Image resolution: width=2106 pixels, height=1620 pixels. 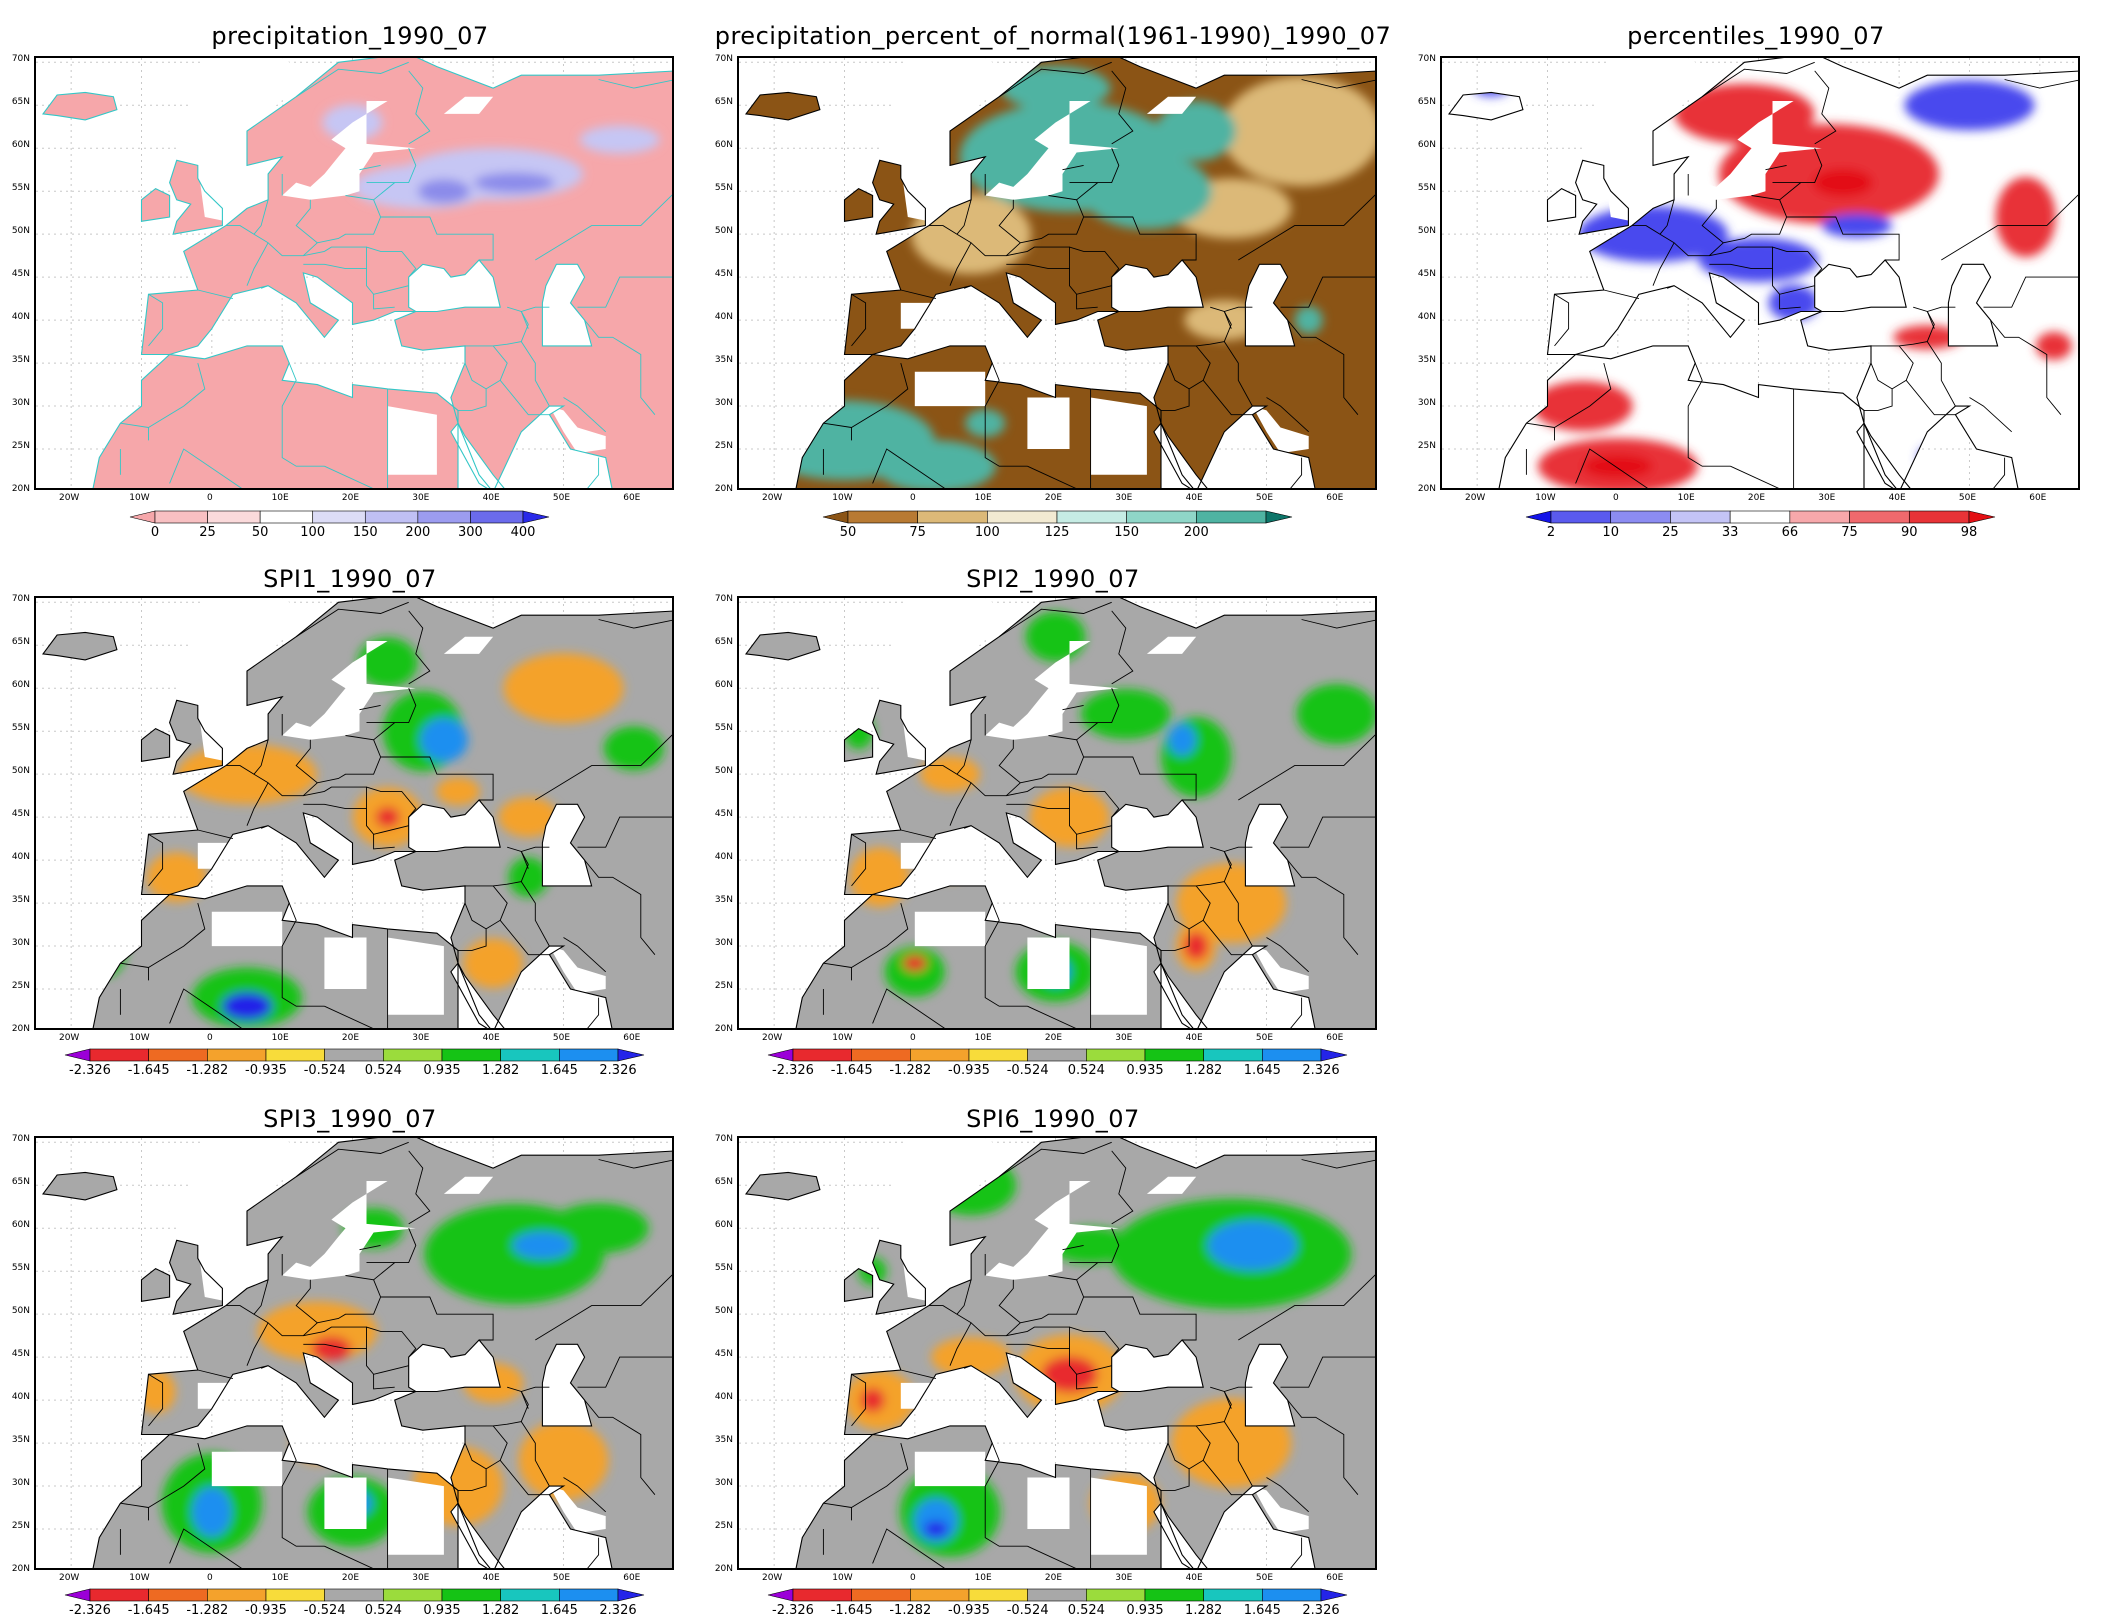 What do you see at coordinates (987, 532) in the screenshot?
I see `colorbar-label: 100` at bounding box center [987, 532].